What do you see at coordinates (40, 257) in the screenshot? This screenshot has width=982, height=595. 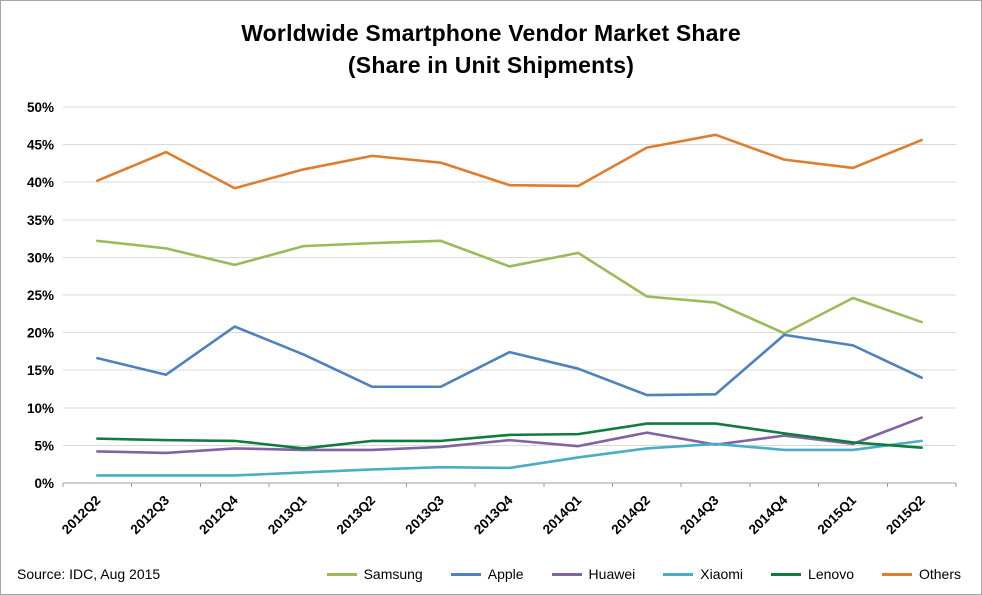 I see `y-tick-label: 30%` at bounding box center [40, 257].